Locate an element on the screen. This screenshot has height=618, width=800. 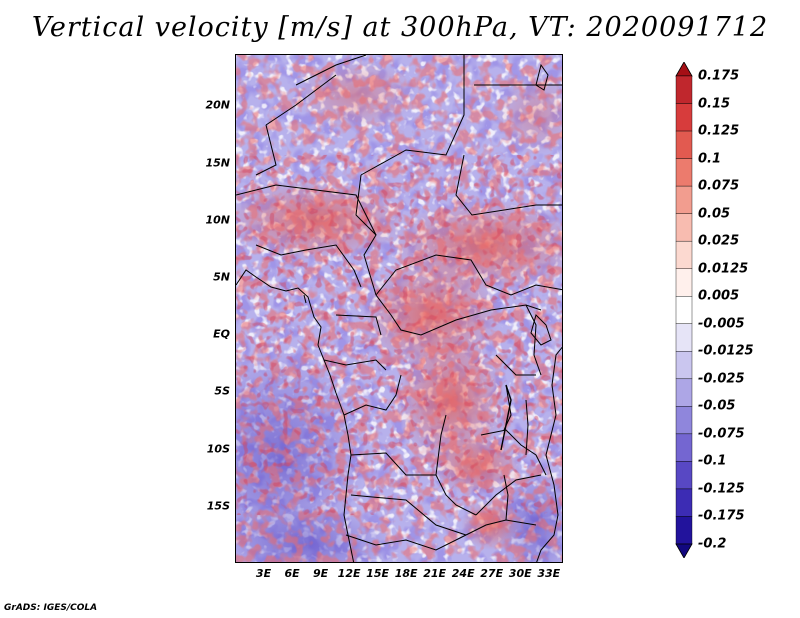
colorbar-tick-label: 0.125 is located at coordinates (719, 131).